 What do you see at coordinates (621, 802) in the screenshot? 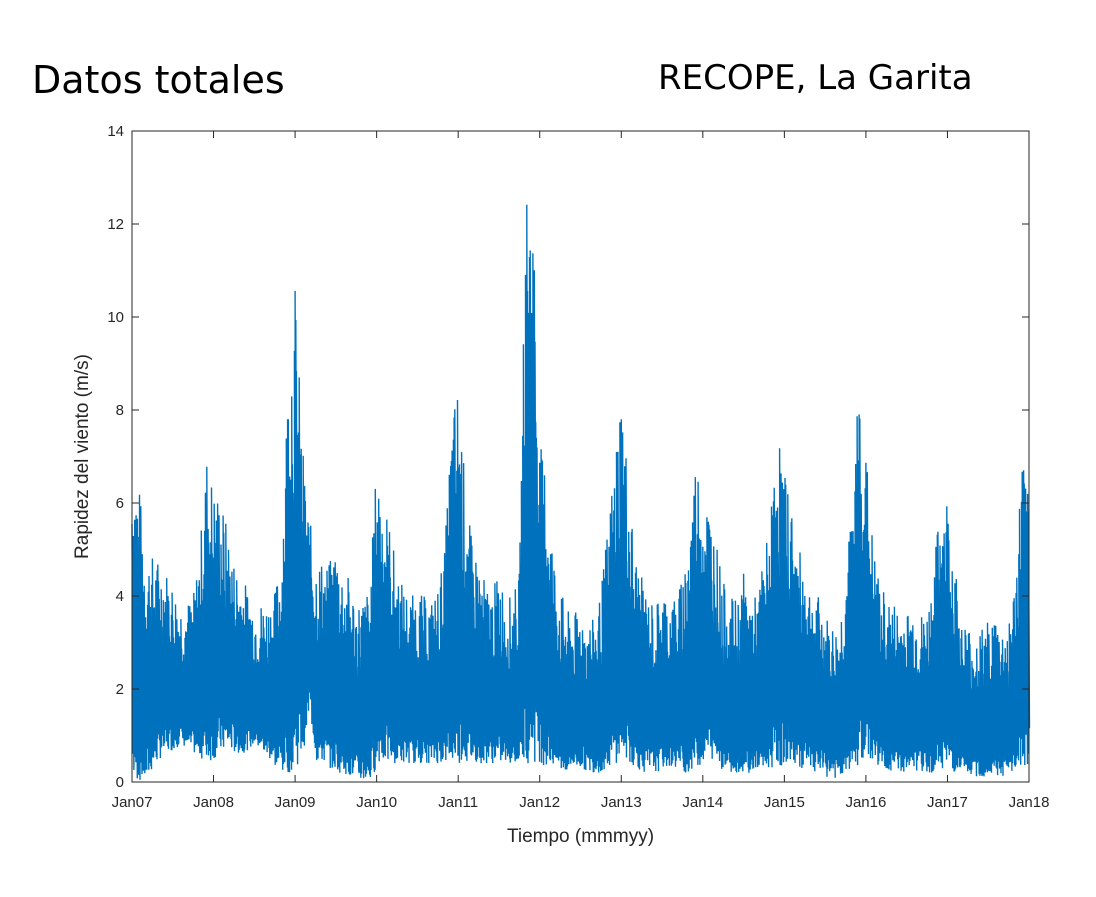
I see `x-tick-label: Jan13` at bounding box center [621, 802].